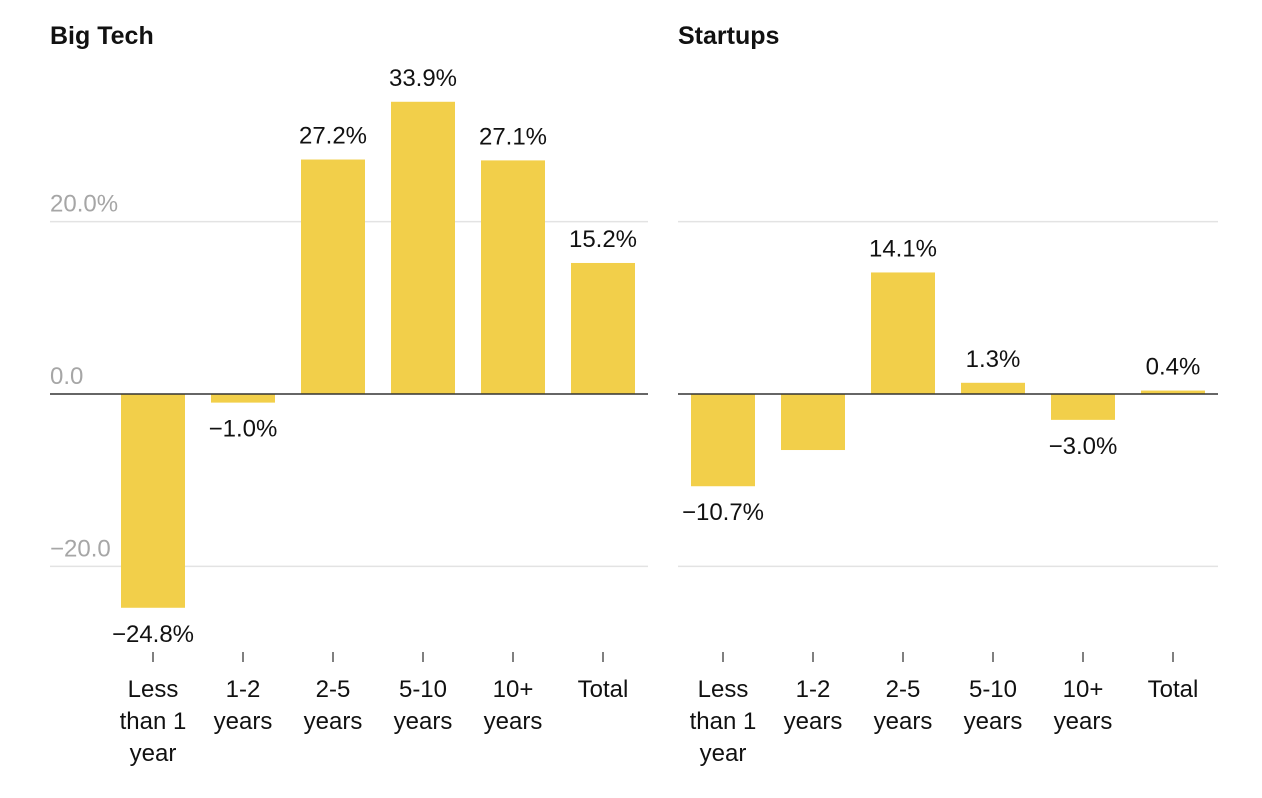 The height and width of the screenshot is (798, 1262). Describe the element at coordinates (243, 429) in the screenshot. I see `data-label: −1.0%` at that location.